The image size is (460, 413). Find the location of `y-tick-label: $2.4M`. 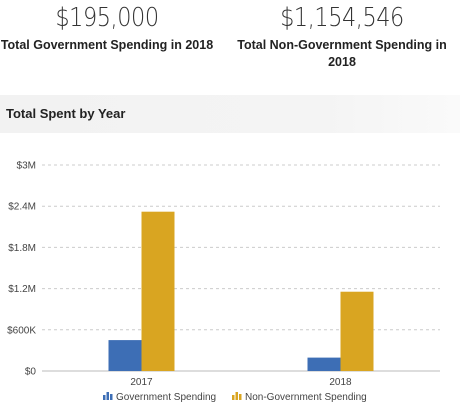

y-tick-label: $2.4M is located at coordinates (22, 207).